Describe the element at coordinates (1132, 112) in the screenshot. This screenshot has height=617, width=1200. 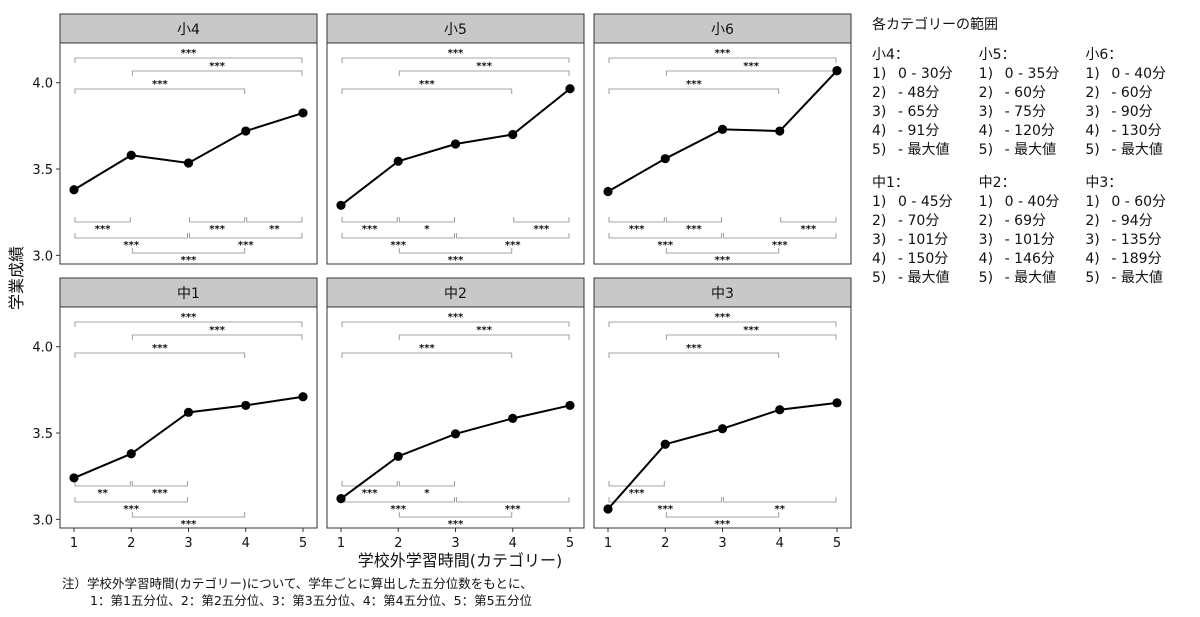
I see `legend-range-value: - 90分` at that location.